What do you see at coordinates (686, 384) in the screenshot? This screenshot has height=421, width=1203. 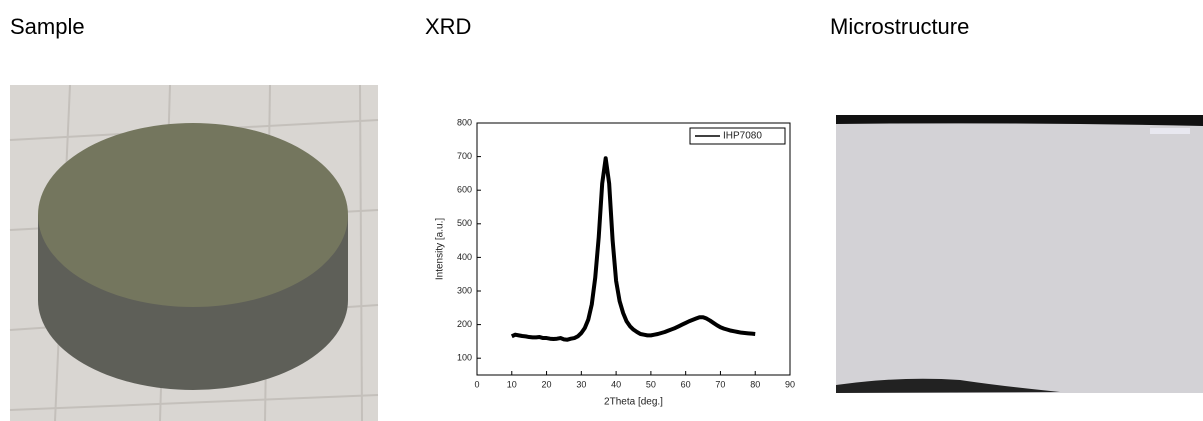 I see `x-tick-label: 60` at bounding box center [686, 384].